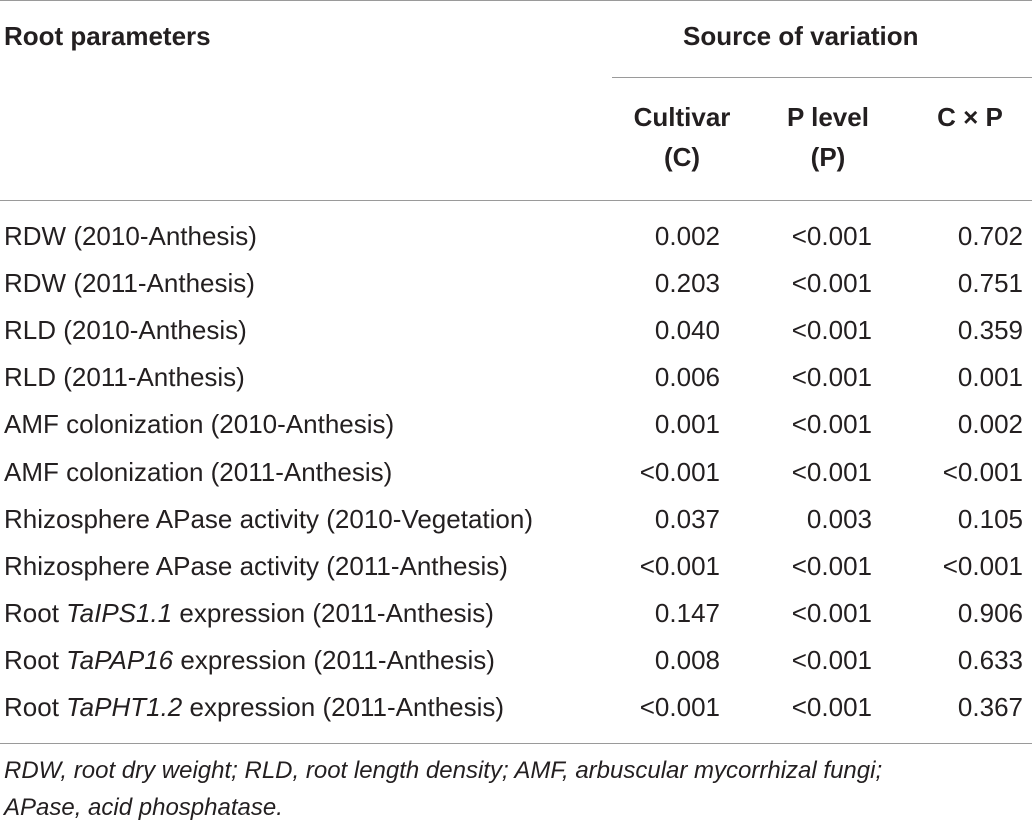 This screenshot has width=1032, height=826. Describe the element at coordinates (990, 283) in the screenshot. I see `interaction-cell: 0.751` at that location.